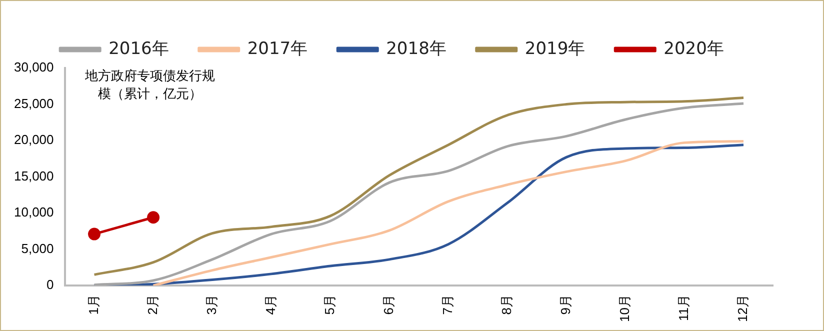 This screenshot has height=331, width=824. What do you see at coordinates (388, 304) in the screenshot?
I see `x-tick-label: 6月` at bounding box center [388, 304].